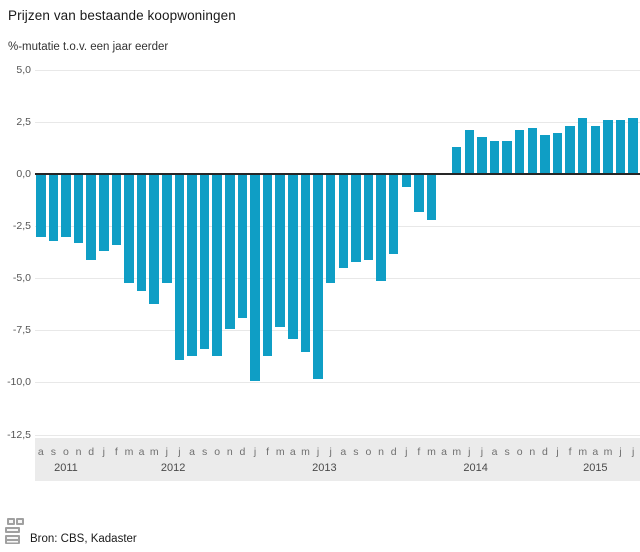 The width and height of the screenshot is (640, 552). I want to click on y-tick-label: 2,5, so click(23, 121).